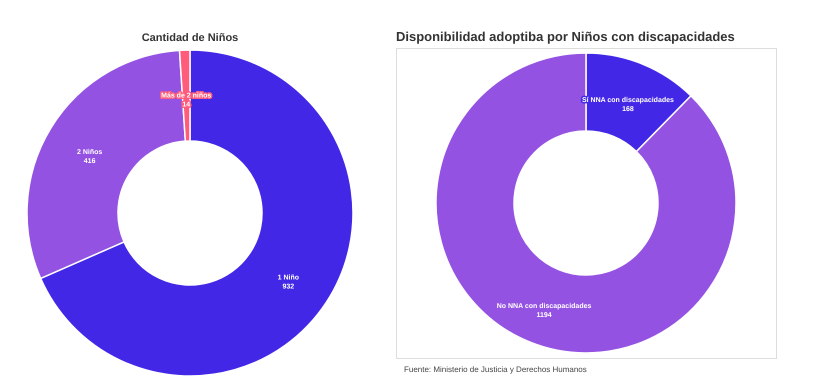  What do you see at coordinates (565, 36) in the screenshot?
I see `chart-title: Disponibilidad adoptiba por Niños con discapacidades` at bounding box center [565, 36].